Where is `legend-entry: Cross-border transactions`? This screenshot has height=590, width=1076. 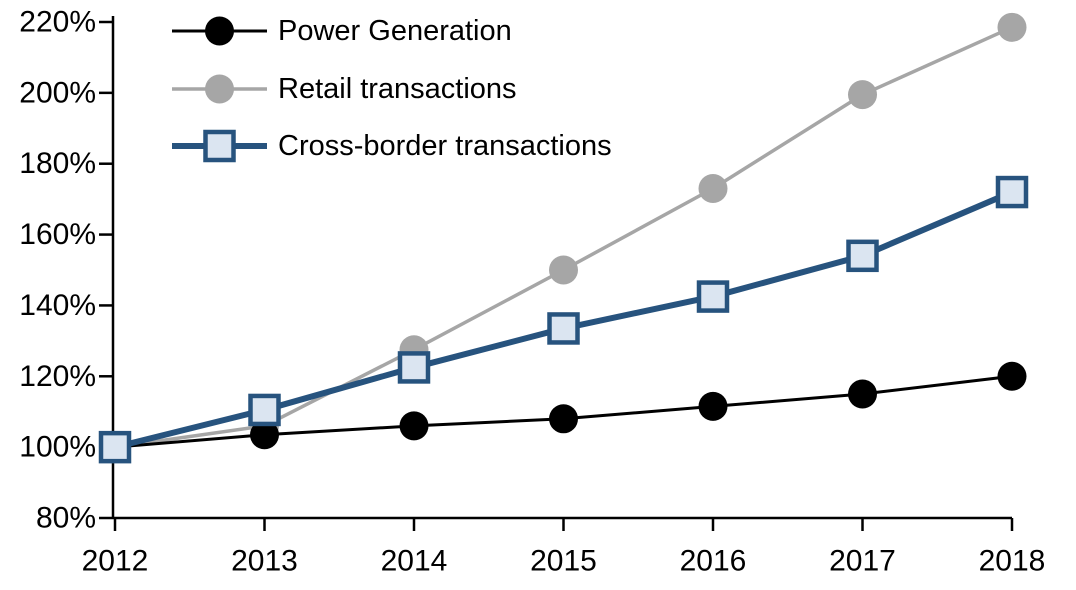 legend-entry: Cross-border transactions is located at coordinates (392, 146).